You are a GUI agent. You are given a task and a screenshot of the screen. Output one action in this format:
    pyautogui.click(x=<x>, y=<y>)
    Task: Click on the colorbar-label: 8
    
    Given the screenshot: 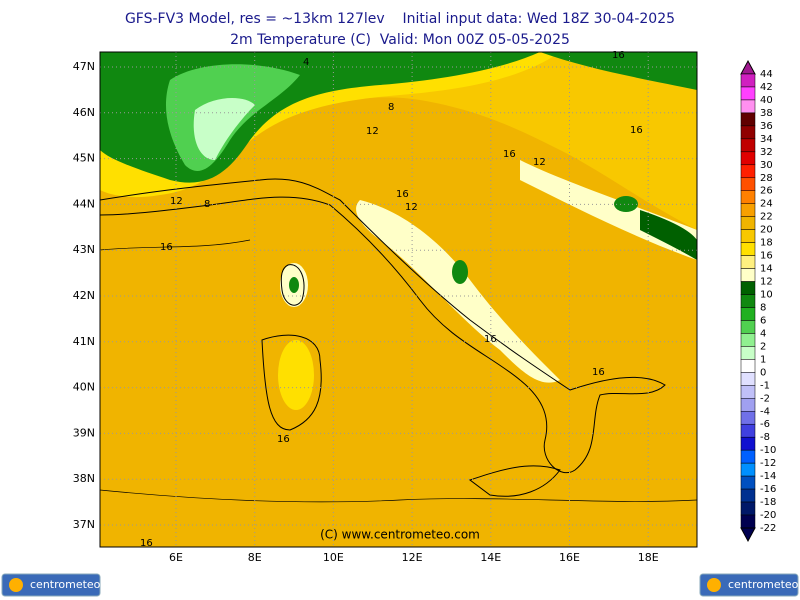 What is the action you would take?
    pyautogui.click(x=763, y=307)
    